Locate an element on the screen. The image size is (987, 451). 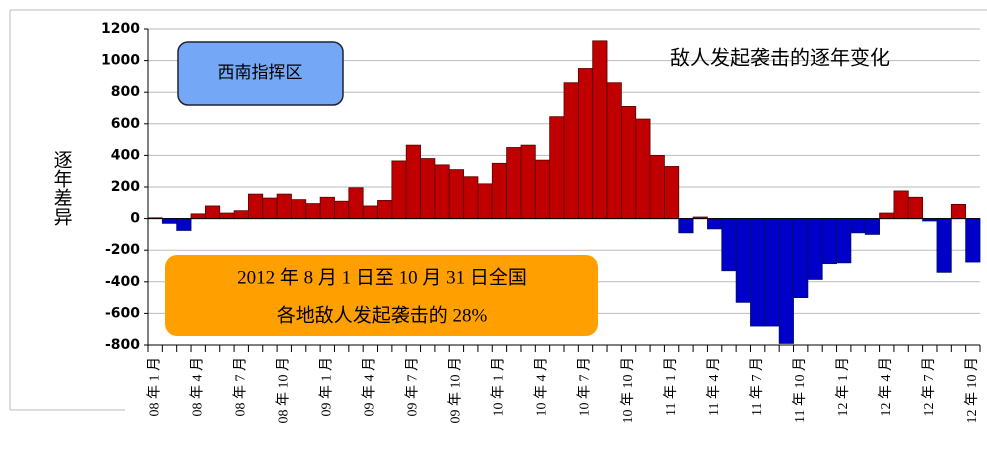
region-box is located at coordinates (260, 73).